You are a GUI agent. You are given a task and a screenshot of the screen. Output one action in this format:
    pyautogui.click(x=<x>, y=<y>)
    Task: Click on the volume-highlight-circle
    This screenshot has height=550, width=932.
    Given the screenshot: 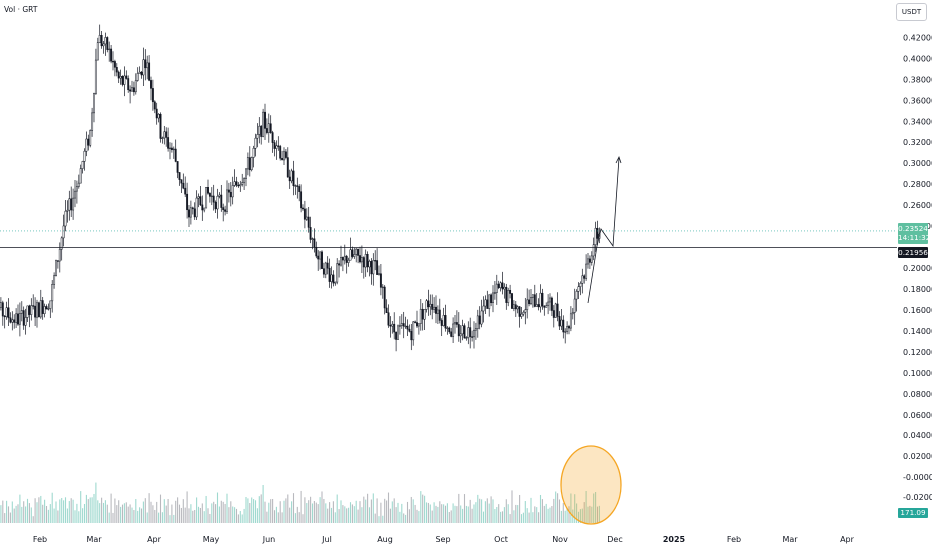 What is the action you would take?
    pyautogui.click(x=591, y=485)
    